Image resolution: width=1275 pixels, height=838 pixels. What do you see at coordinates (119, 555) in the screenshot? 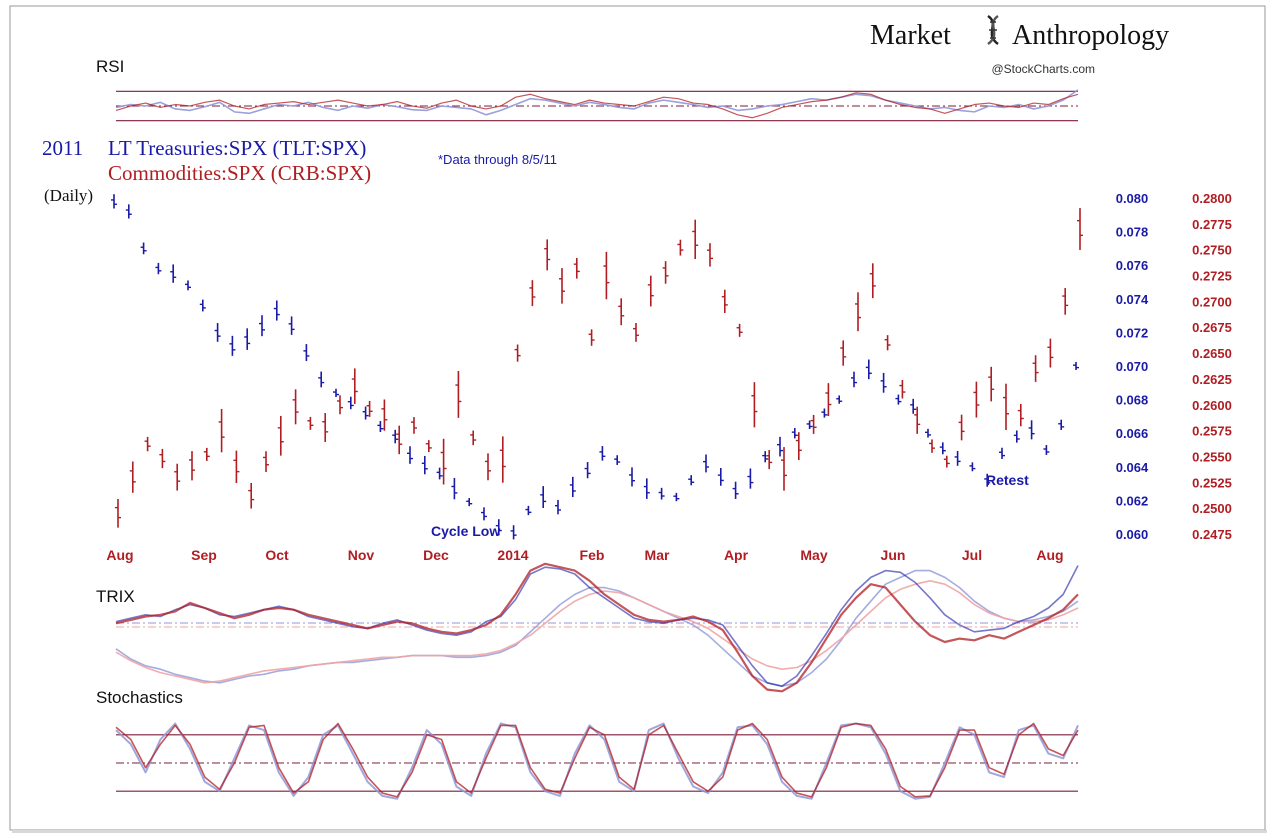
I see `x-axis-tick-label: Aug` at bounding box center [119, 555].